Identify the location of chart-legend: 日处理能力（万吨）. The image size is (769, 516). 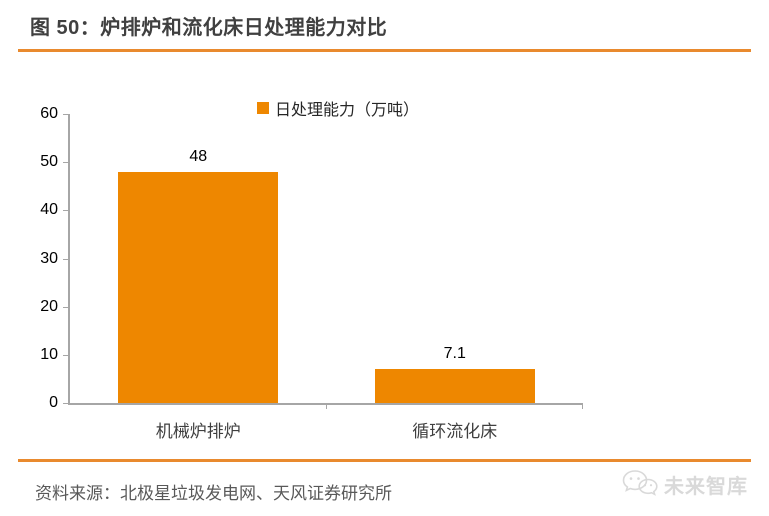
(338, 108).